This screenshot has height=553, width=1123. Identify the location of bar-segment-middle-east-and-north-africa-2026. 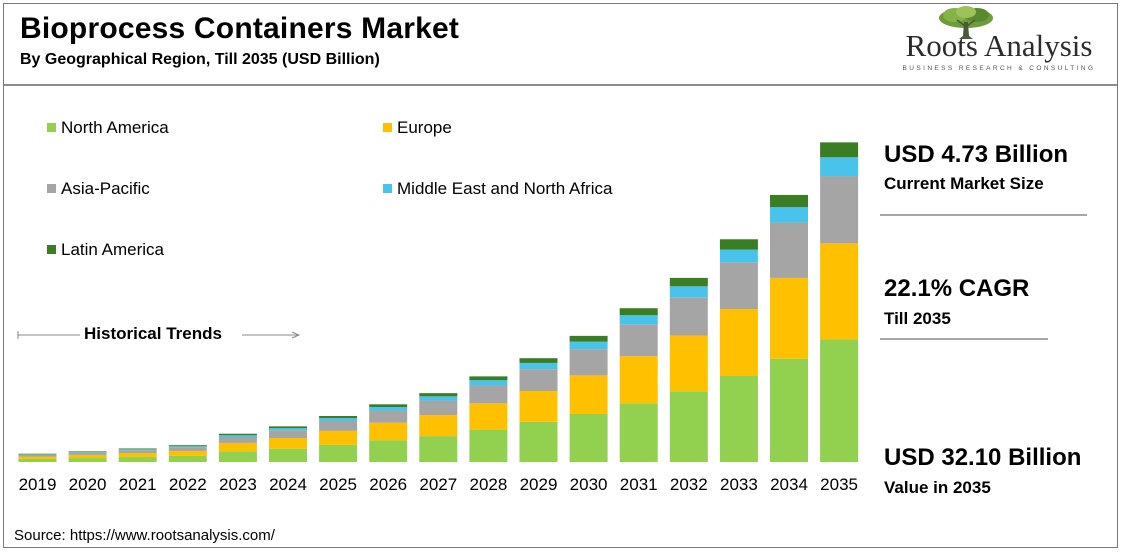
(388, 408).